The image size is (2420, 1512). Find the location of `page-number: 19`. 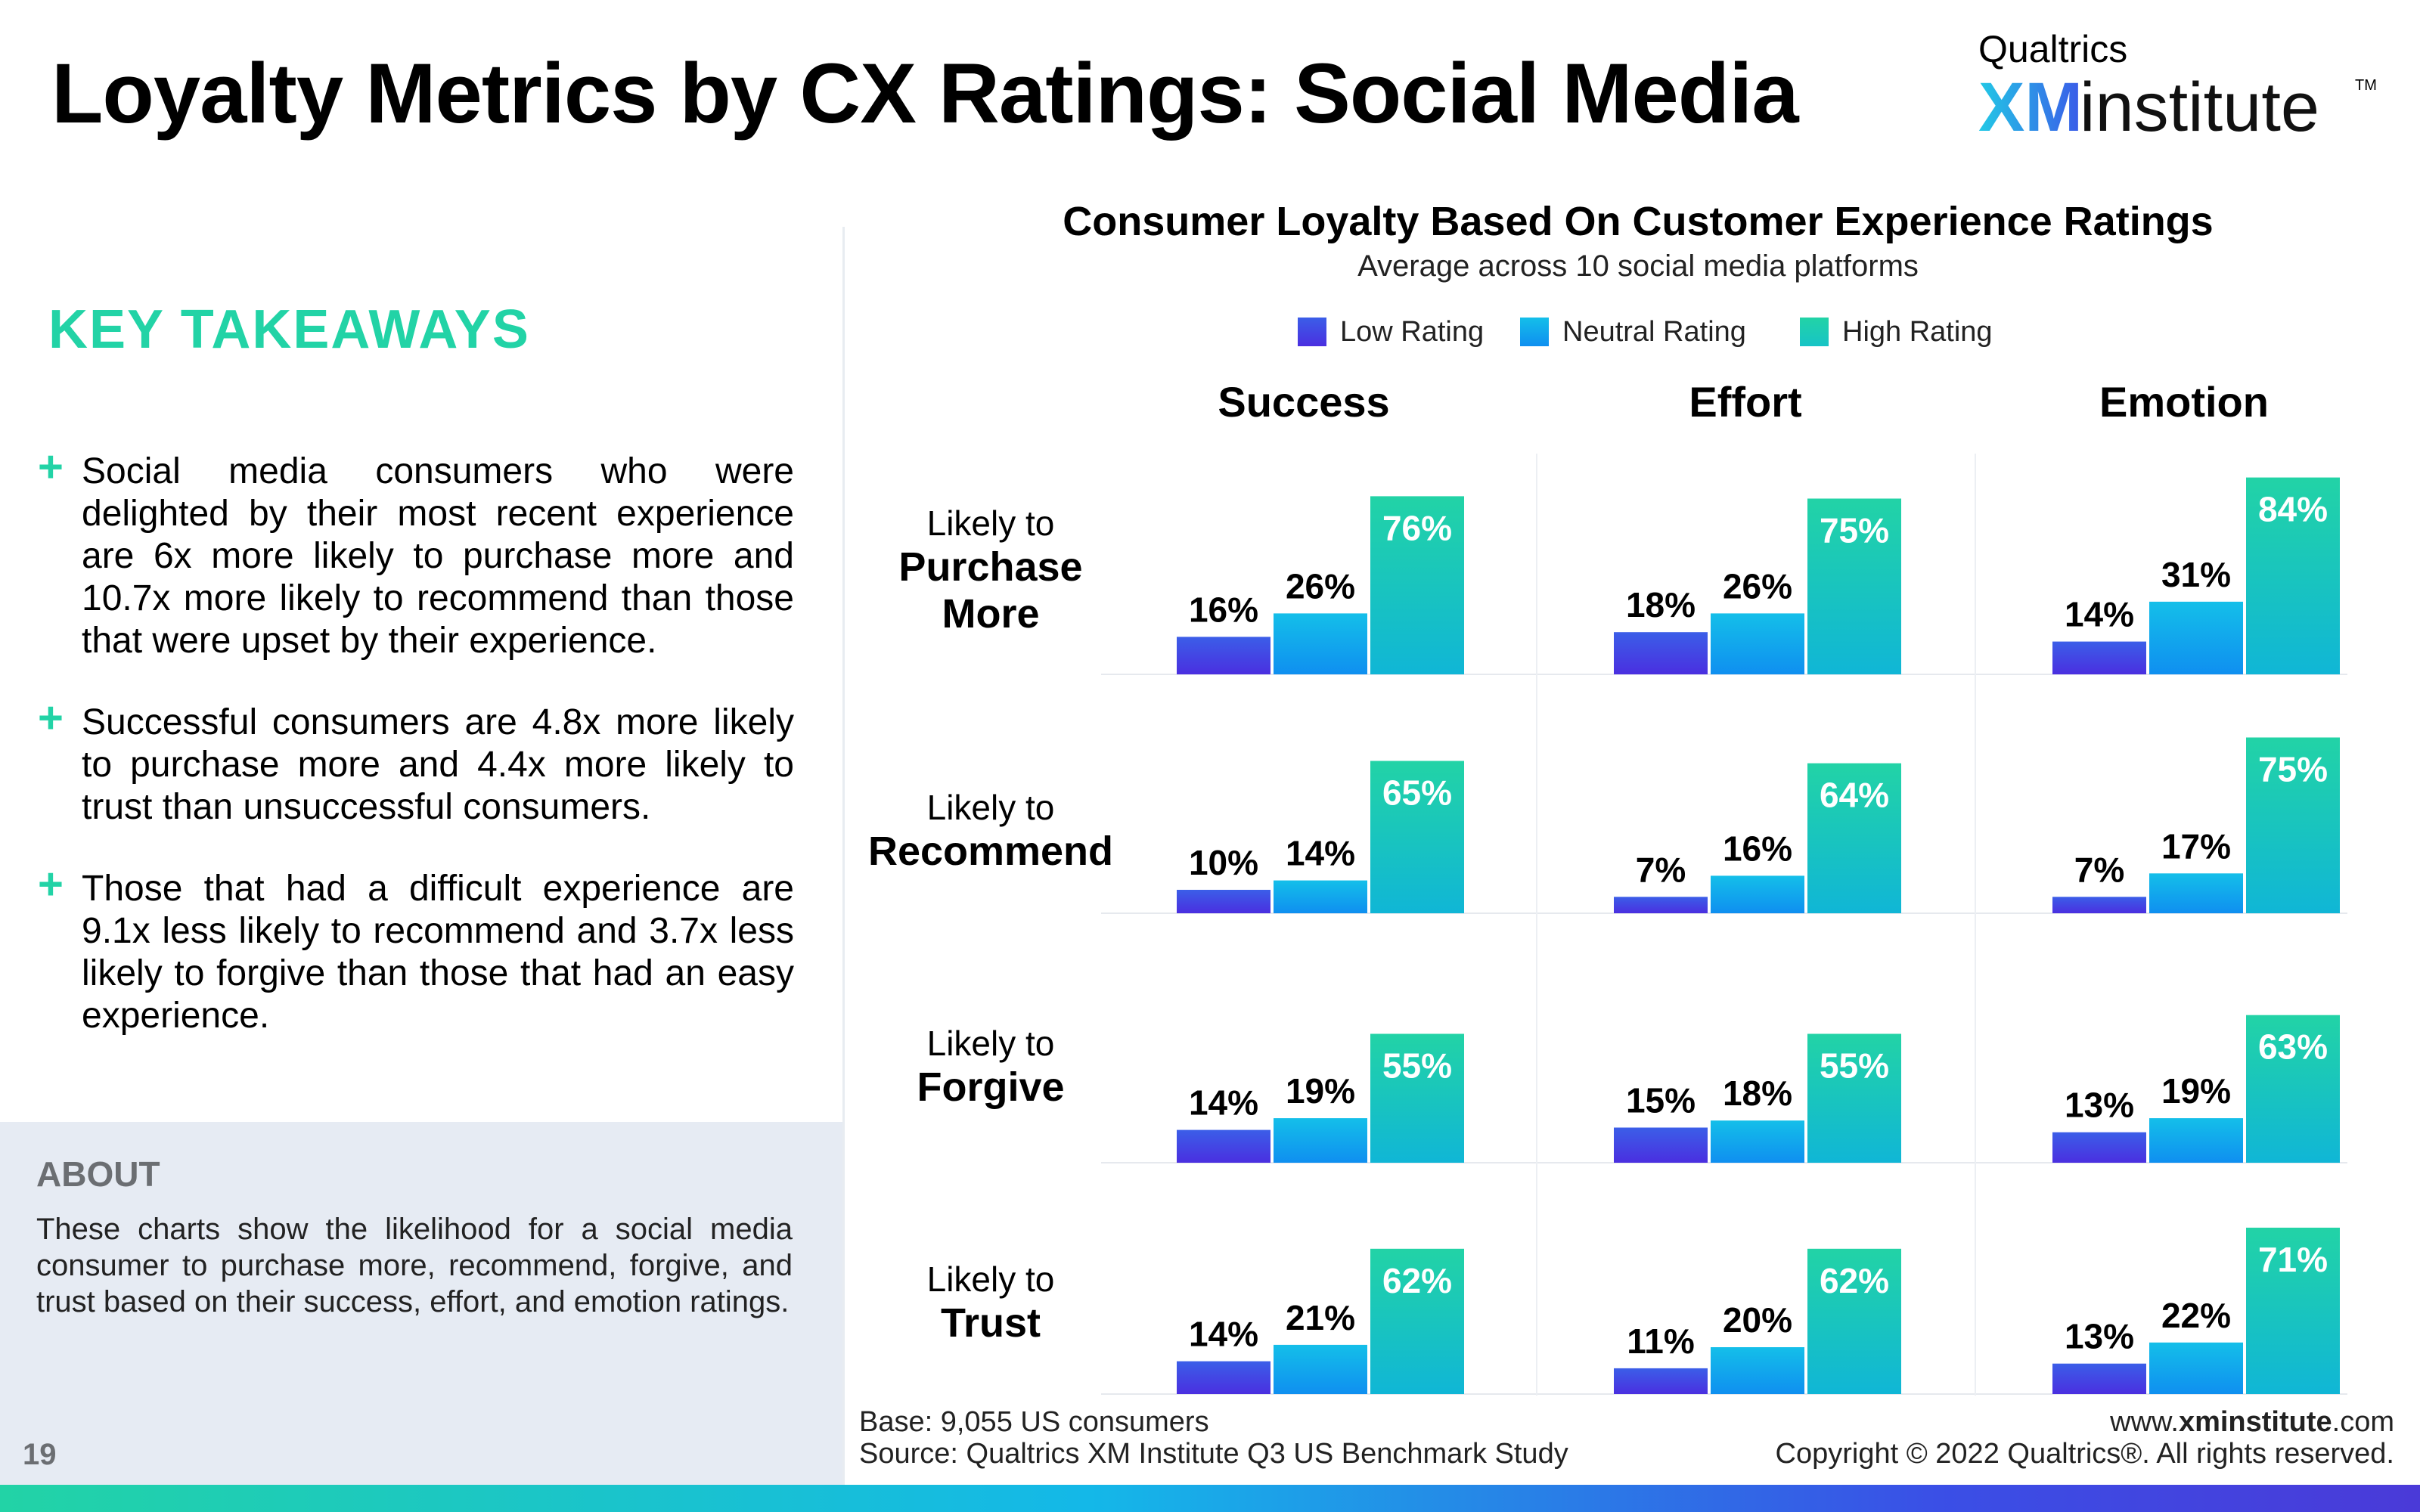

page-number: 19 is located at coordinates (40, 1455).